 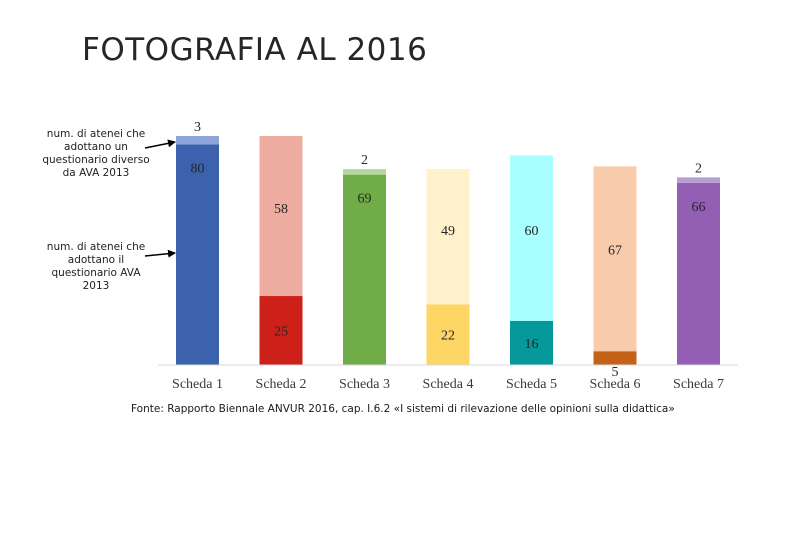 What do you see at coordinates (281, 209) in the screenshot?
I see `data-label-other-2: 58` at bounding box center [281, 209].